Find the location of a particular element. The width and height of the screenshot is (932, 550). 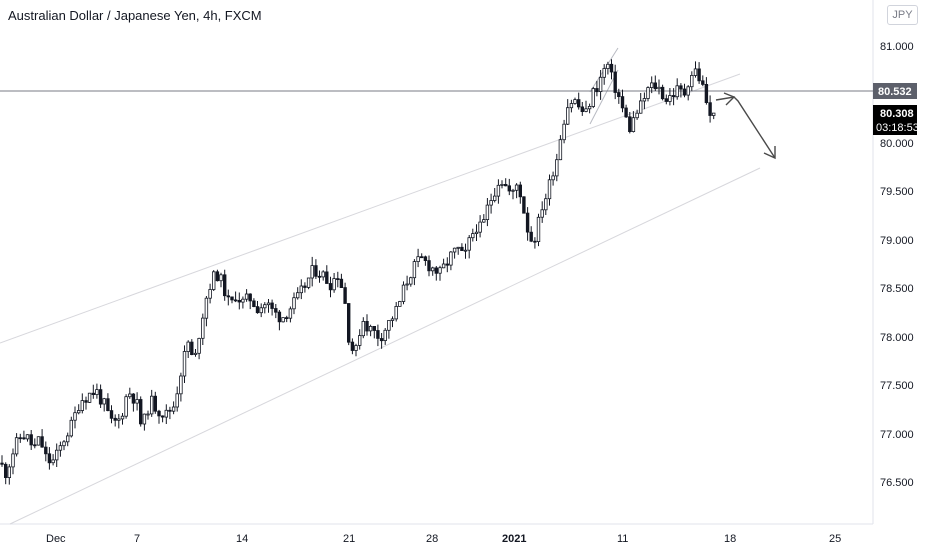

projection-arrow is located at coordinates (745, 127).